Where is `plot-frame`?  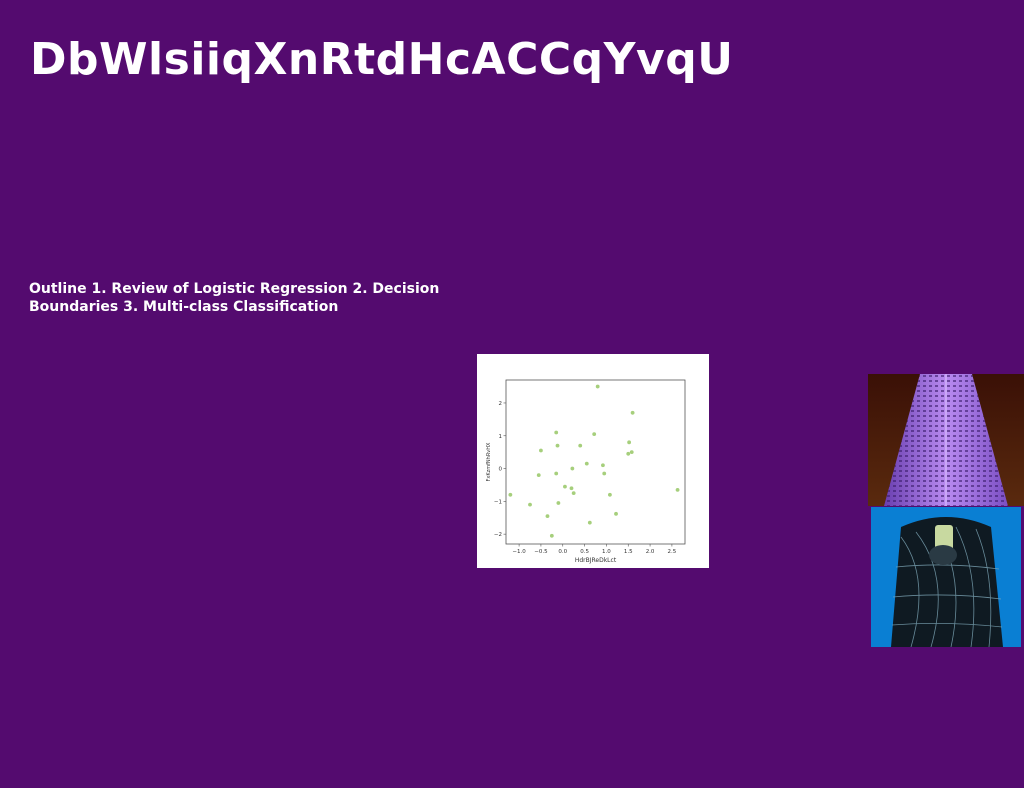 plot-frame is located at coordinates (595, 462).